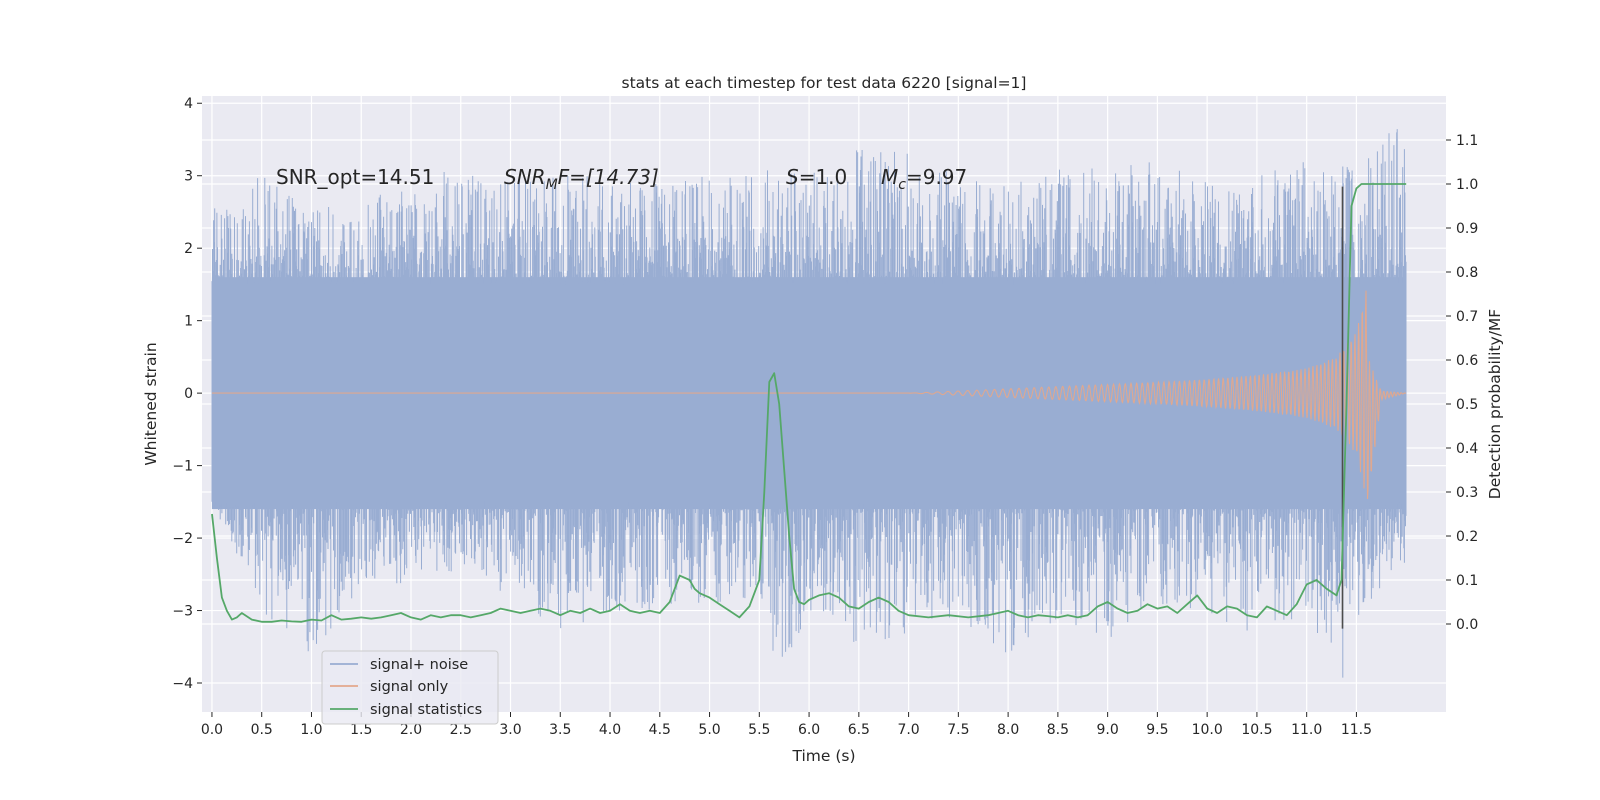 This screenshot has width=1600, height=800. Describe the element at coordinates (182, 539) in the screenshot. I see `y-tick-label-2: −2` at that location.